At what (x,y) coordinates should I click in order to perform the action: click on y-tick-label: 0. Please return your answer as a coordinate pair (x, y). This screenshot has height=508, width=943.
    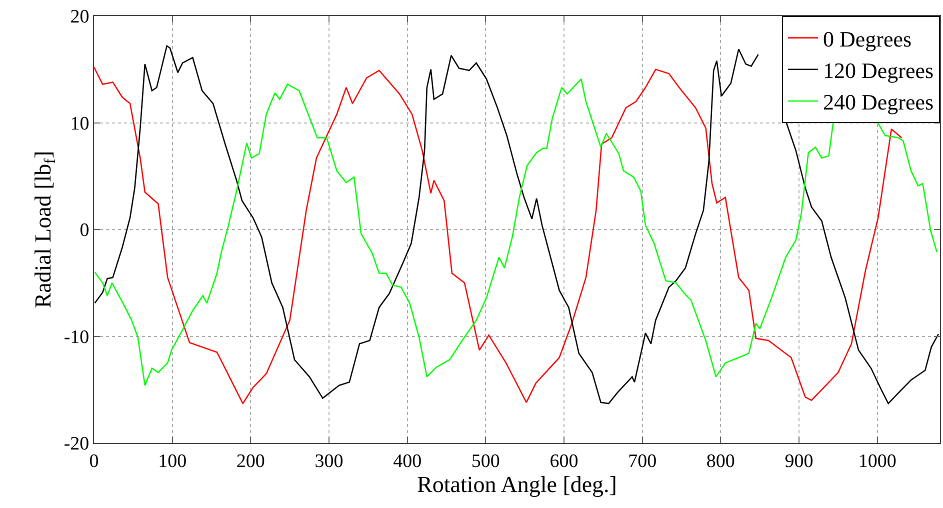
    Looking at the image, I should click on (85, 231).